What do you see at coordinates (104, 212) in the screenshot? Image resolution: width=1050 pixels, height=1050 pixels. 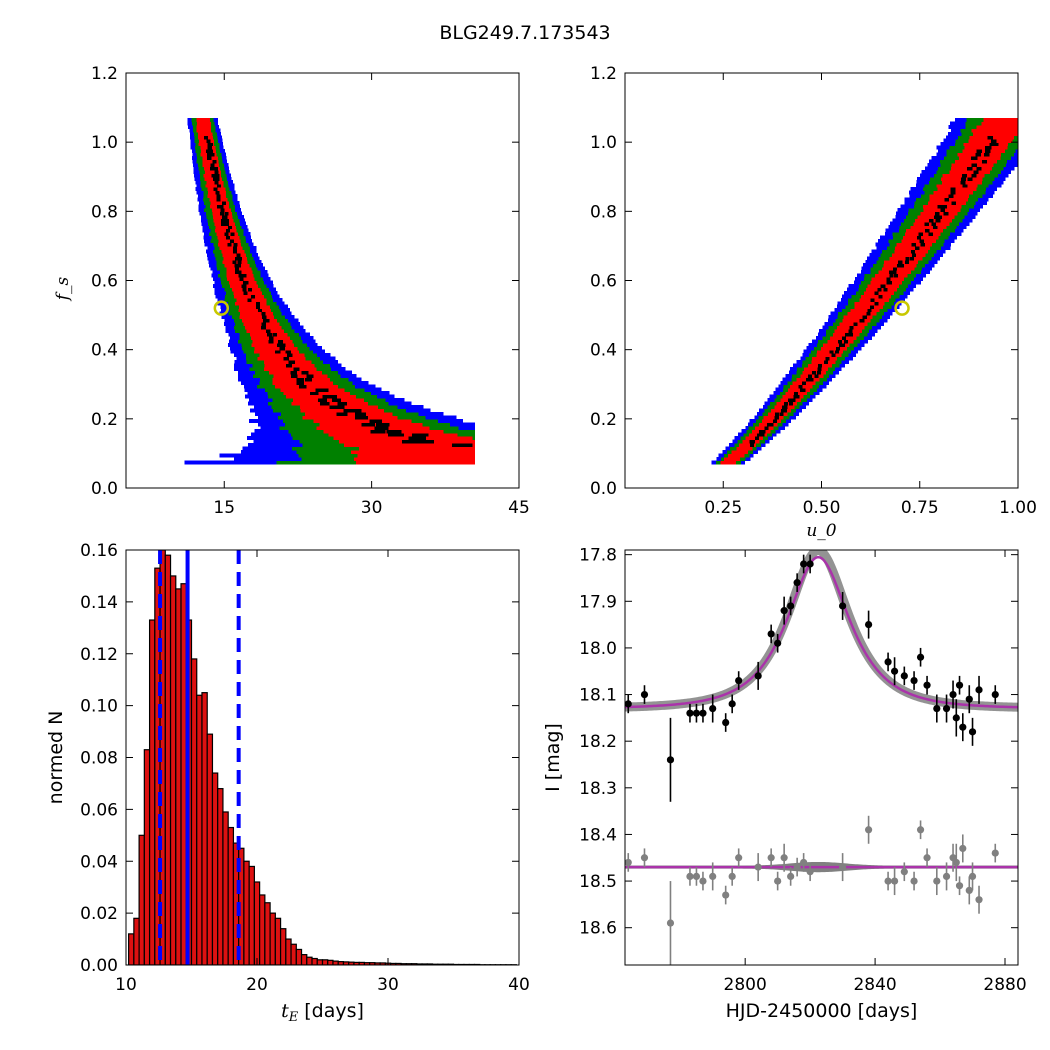 I see `y-tick-label: 0.8` at bounding box center [104, 212].